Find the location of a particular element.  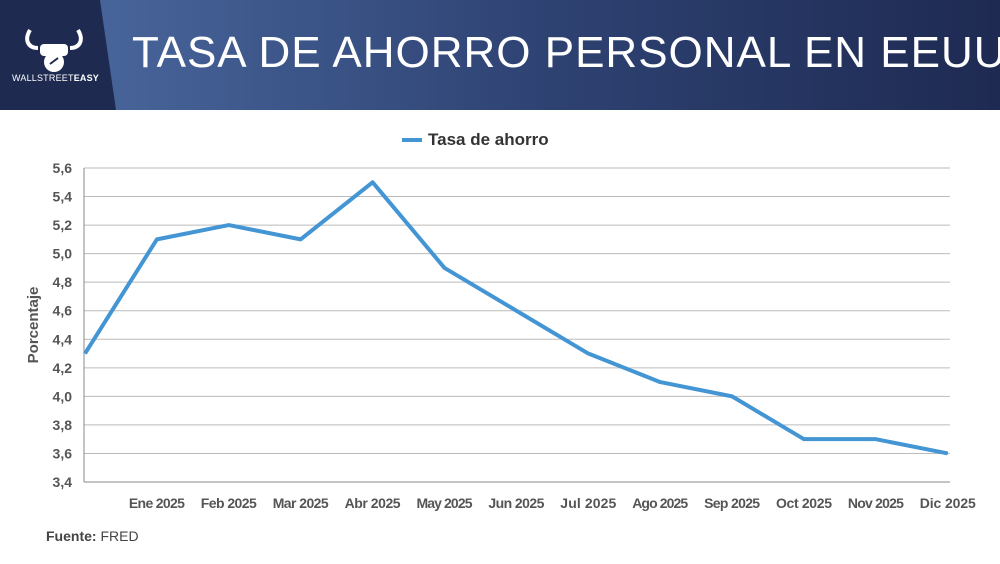

source-note: Fuente: FRED is located at coordinates (92, 536).